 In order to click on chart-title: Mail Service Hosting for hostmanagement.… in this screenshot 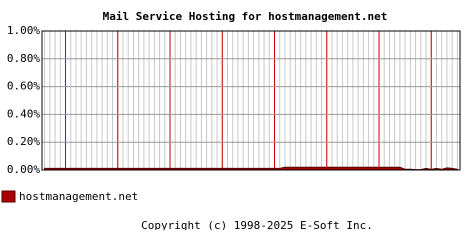, I will do `click(245, 16)`.